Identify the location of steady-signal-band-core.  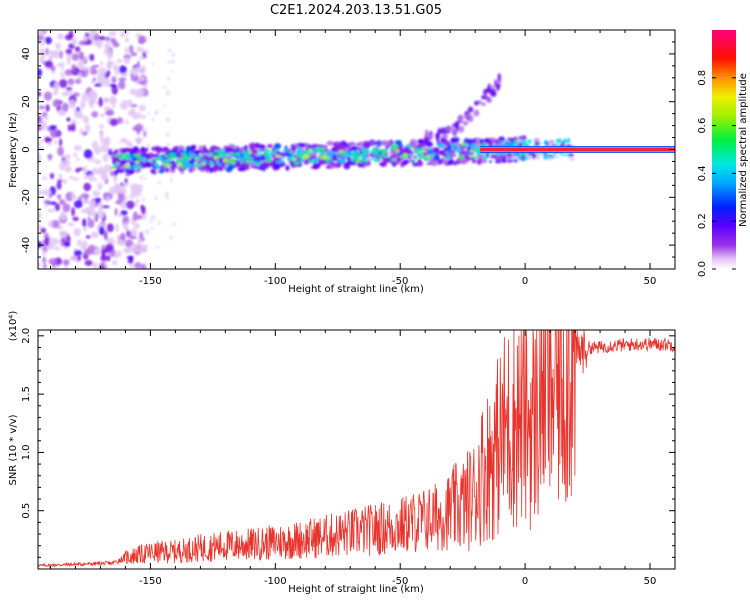
(577, 149).